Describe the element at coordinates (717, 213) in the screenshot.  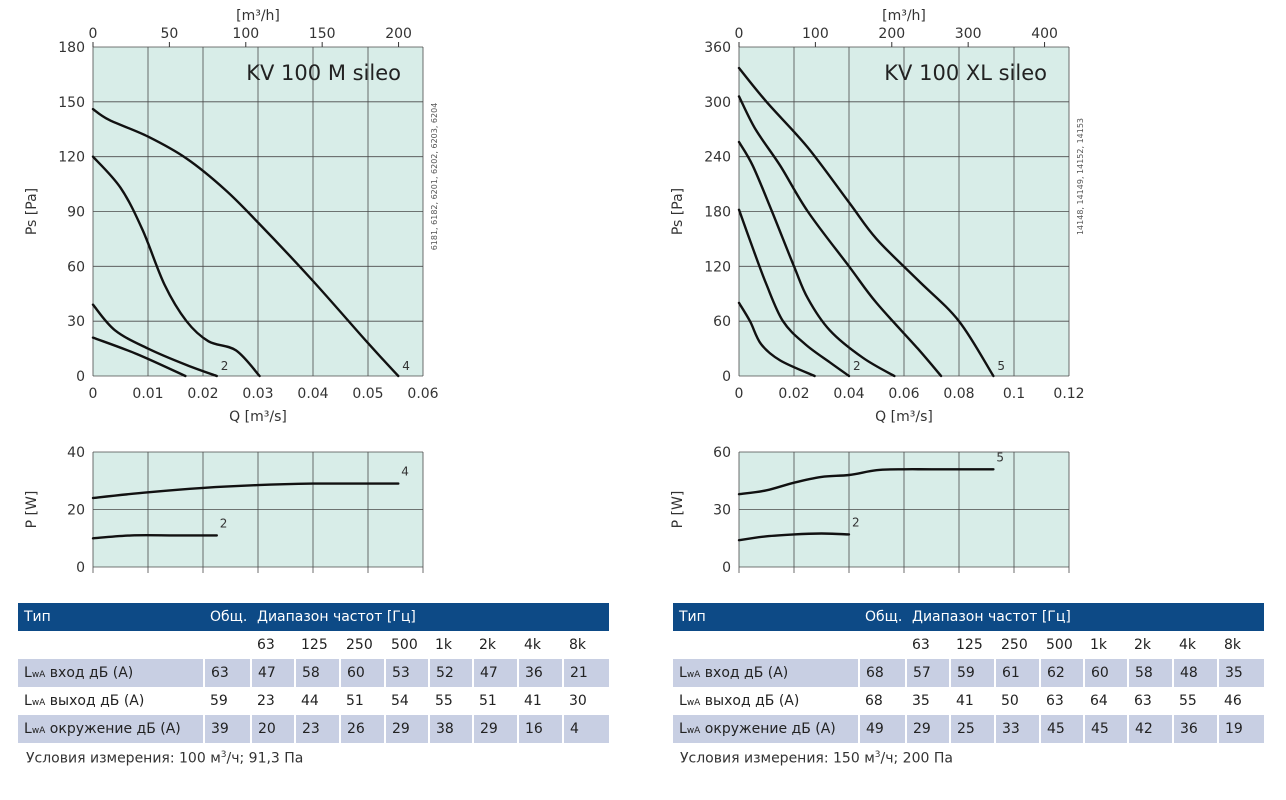
I see `y-tick-label: 180` at that location.